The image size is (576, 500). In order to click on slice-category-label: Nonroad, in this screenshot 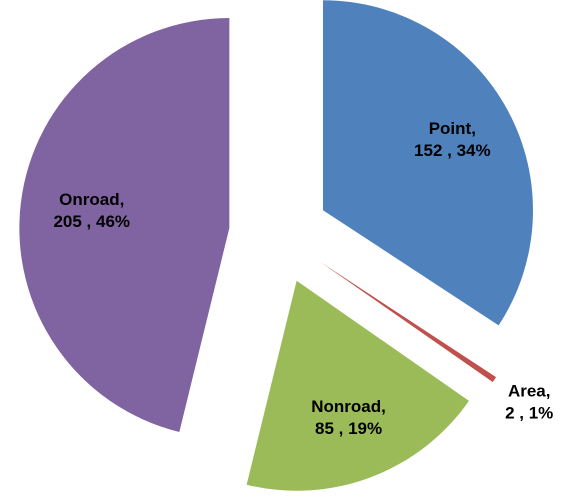, I will do `click(348, 406)`.